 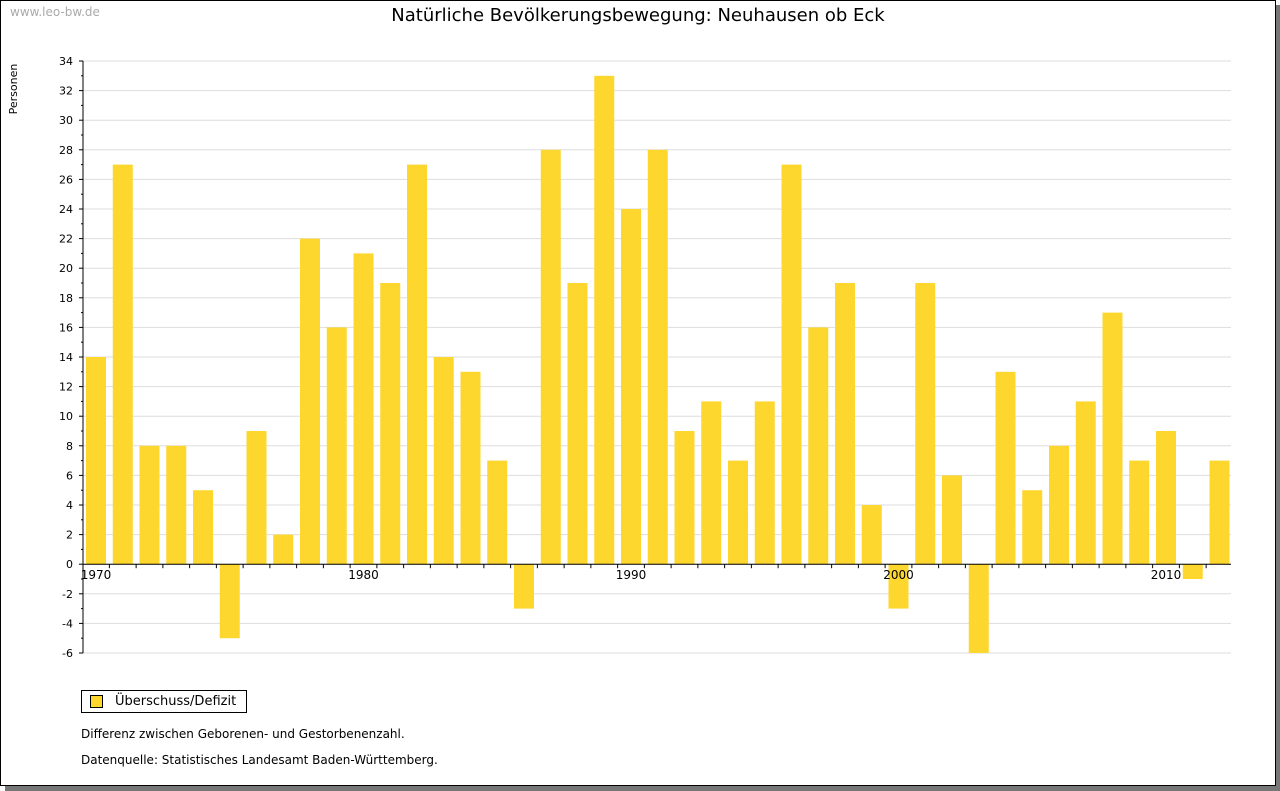 I want to click on y-tick-label: -6, so click(x=67, y=653).